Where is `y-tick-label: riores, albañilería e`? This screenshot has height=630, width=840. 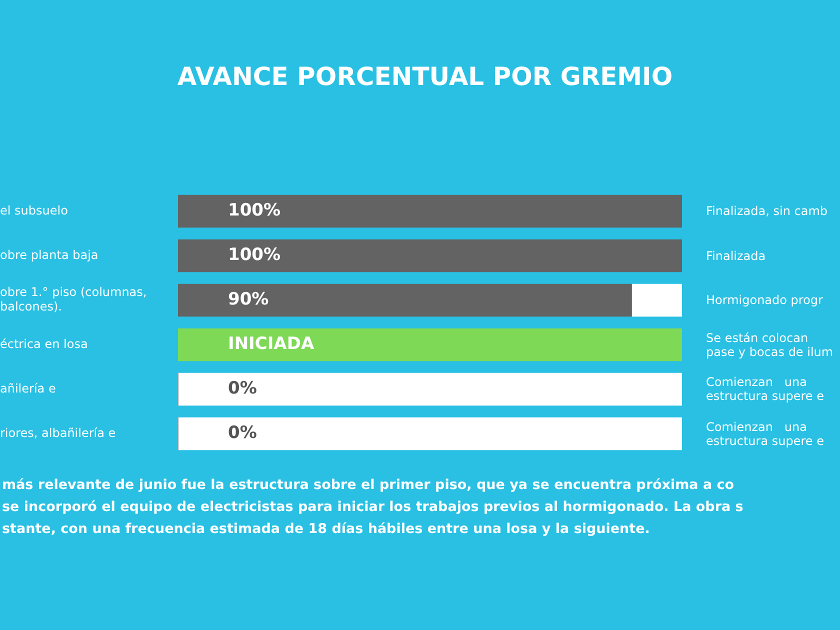 y-tick-label: riores, albañilería e is located at coordinates (58, 433).